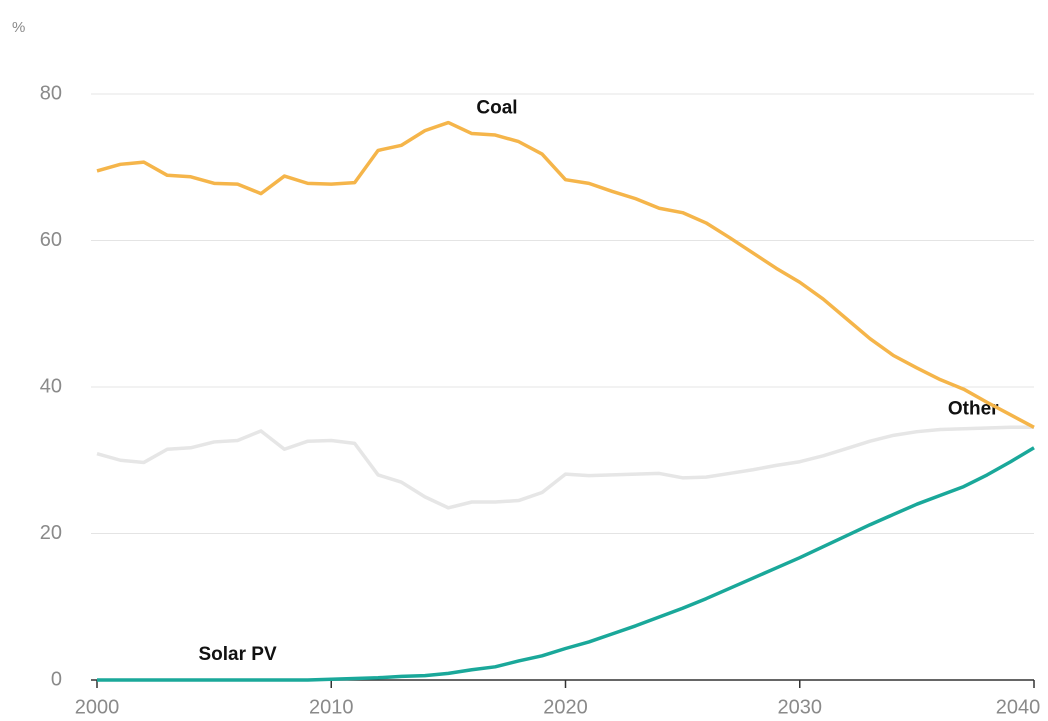 This screenshot has height=721, width=1048. I want to click on x-tick-label: 2010, so click(331, 707).